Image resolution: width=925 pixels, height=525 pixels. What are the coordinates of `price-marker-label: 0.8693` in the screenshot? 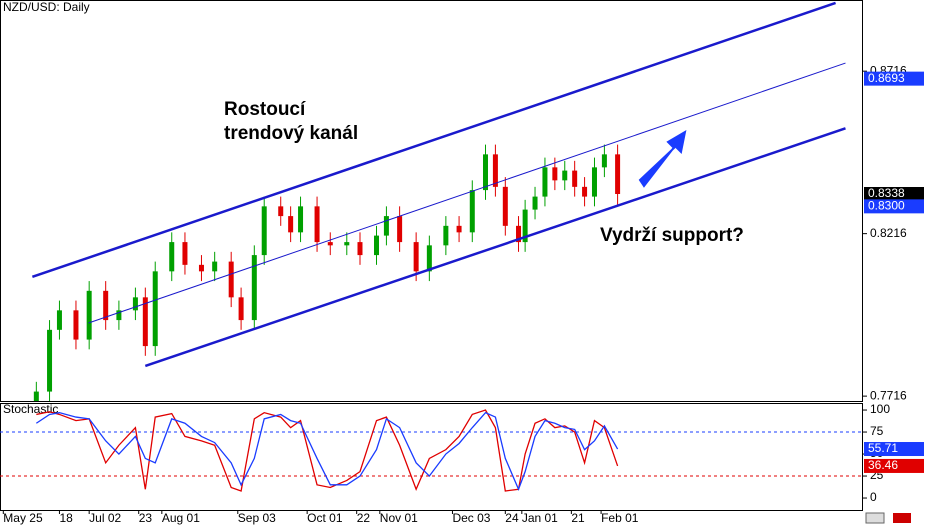 It's located at (886, 78).